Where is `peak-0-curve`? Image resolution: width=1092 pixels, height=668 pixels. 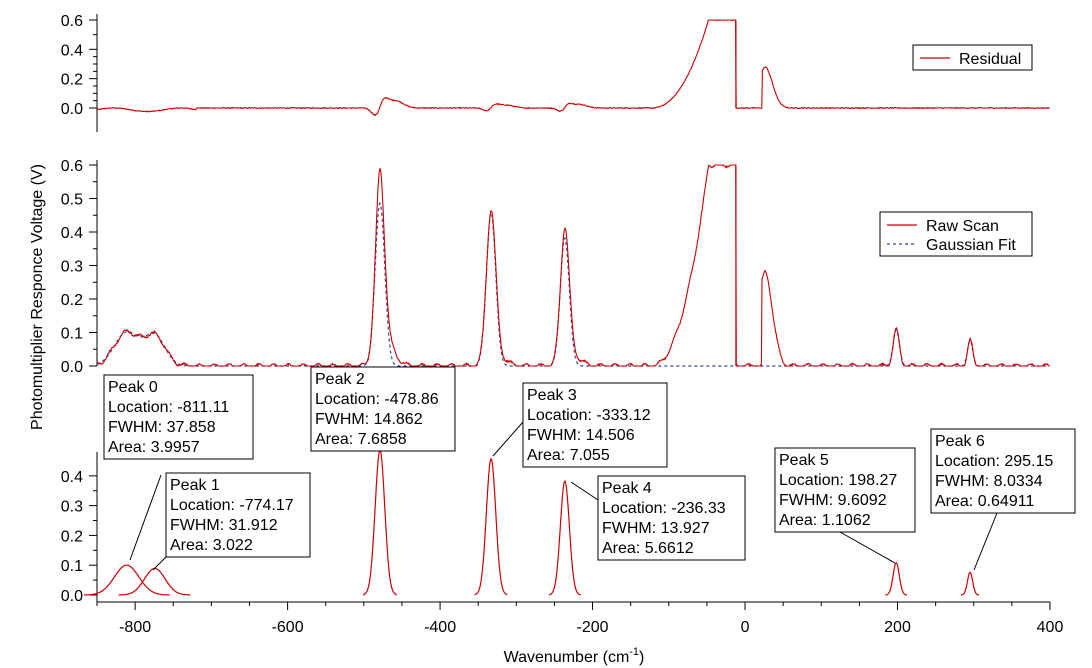
peak-0-curve is located at coordinates (126, 580).